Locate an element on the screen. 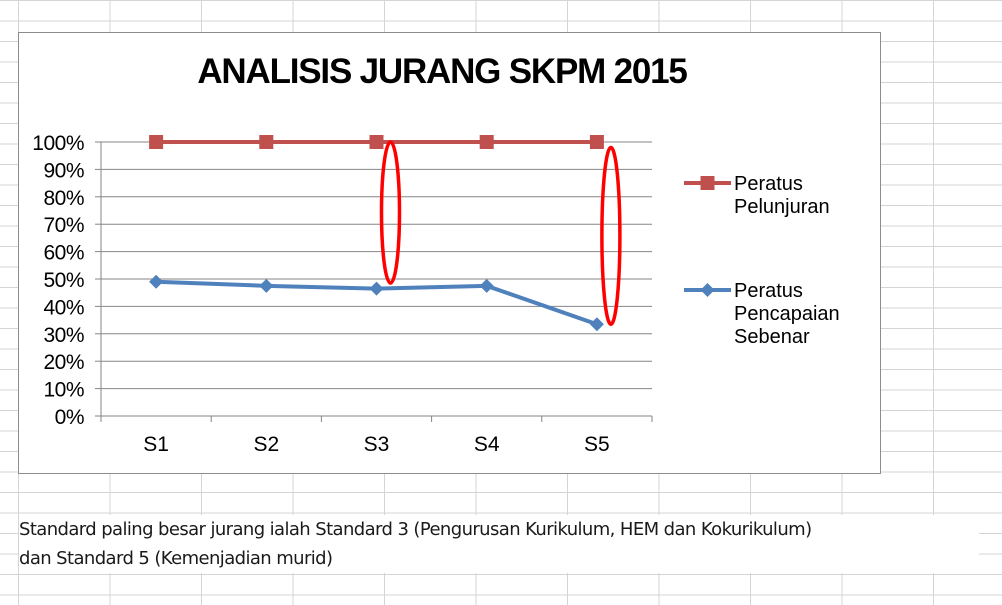 The width and height of the screenshot is (1002, 605). x-tick-label: S1 is located at coordinates (156, 444).